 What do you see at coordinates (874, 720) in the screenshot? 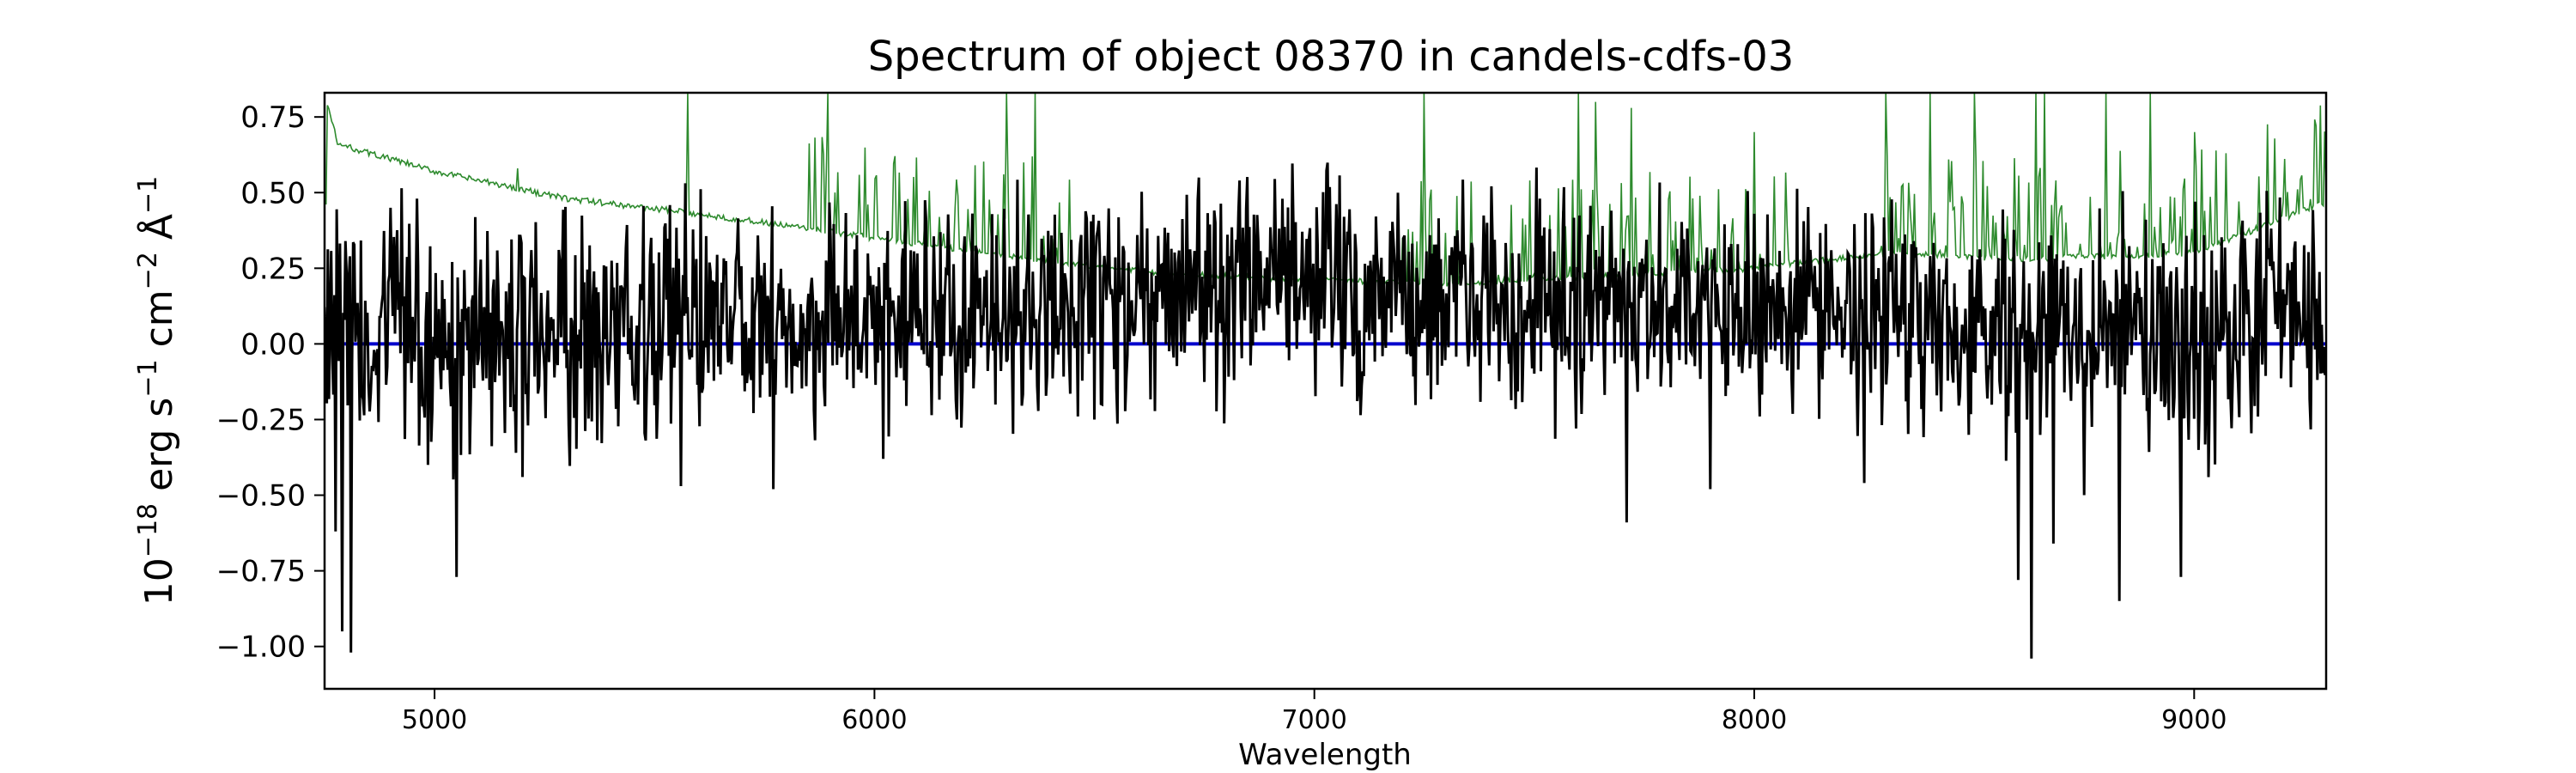
I see `x-tick-label: 6000` at bounding box center [874, 720].